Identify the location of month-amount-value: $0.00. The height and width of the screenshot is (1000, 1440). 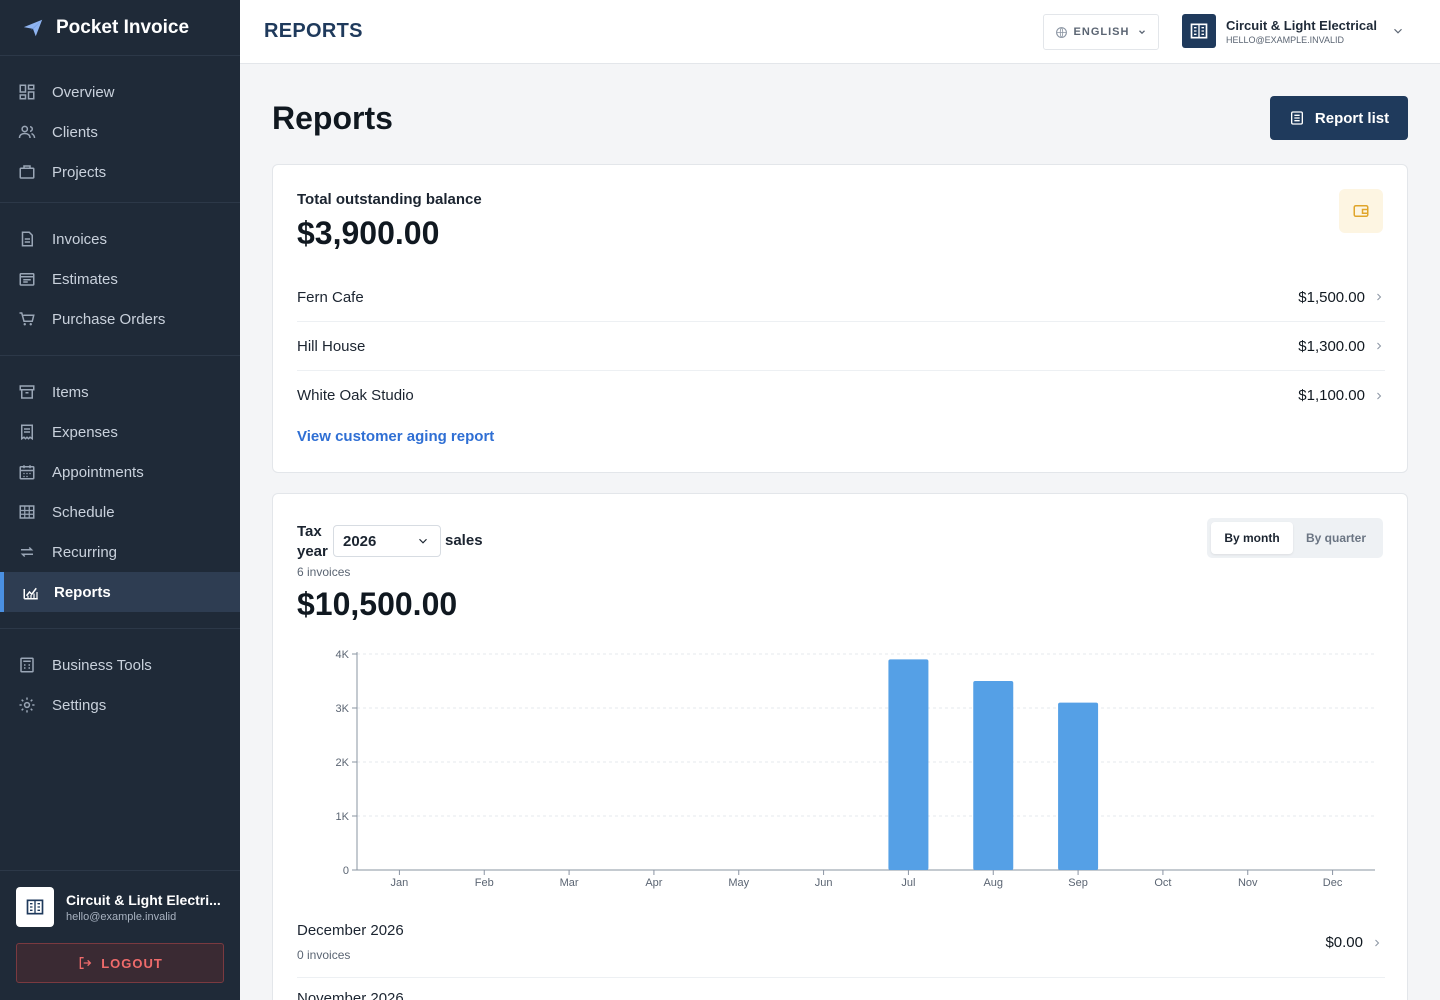
(1344, 942).